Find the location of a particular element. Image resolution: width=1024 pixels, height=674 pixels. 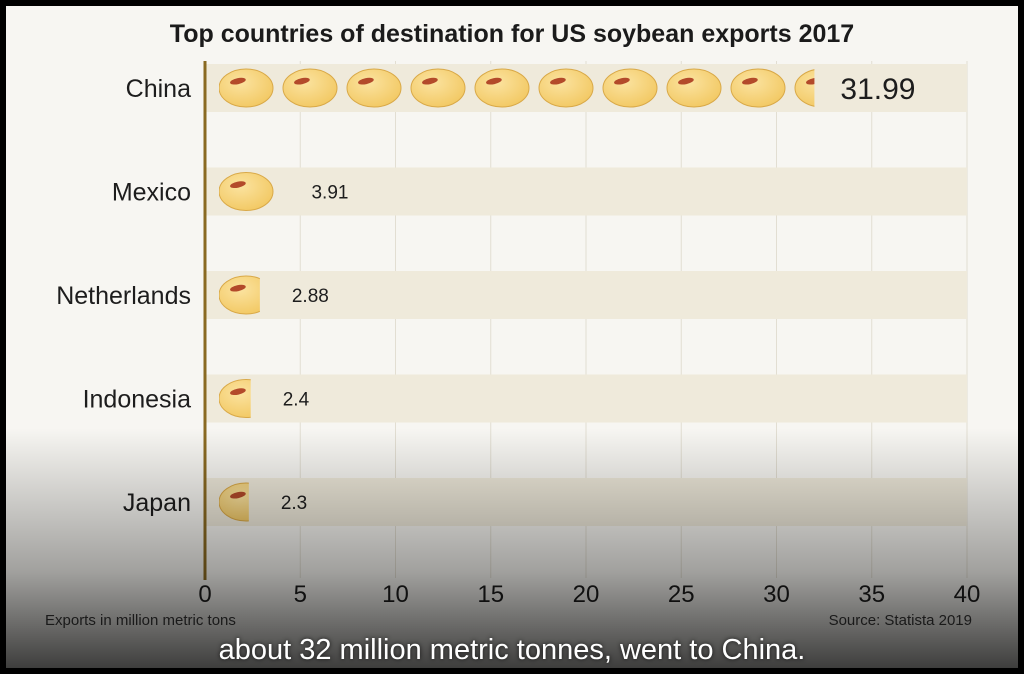

x-tick-label: 5 is located at coordinates (300, 594).